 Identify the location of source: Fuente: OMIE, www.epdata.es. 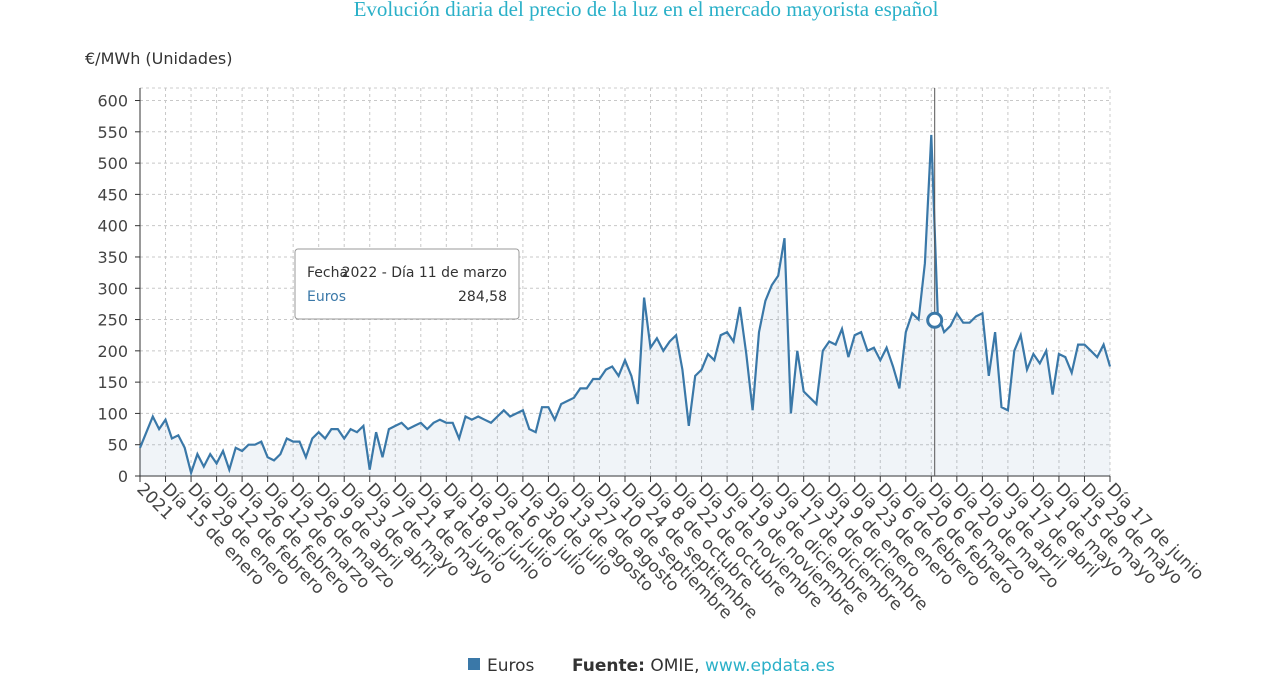
(703, 666).